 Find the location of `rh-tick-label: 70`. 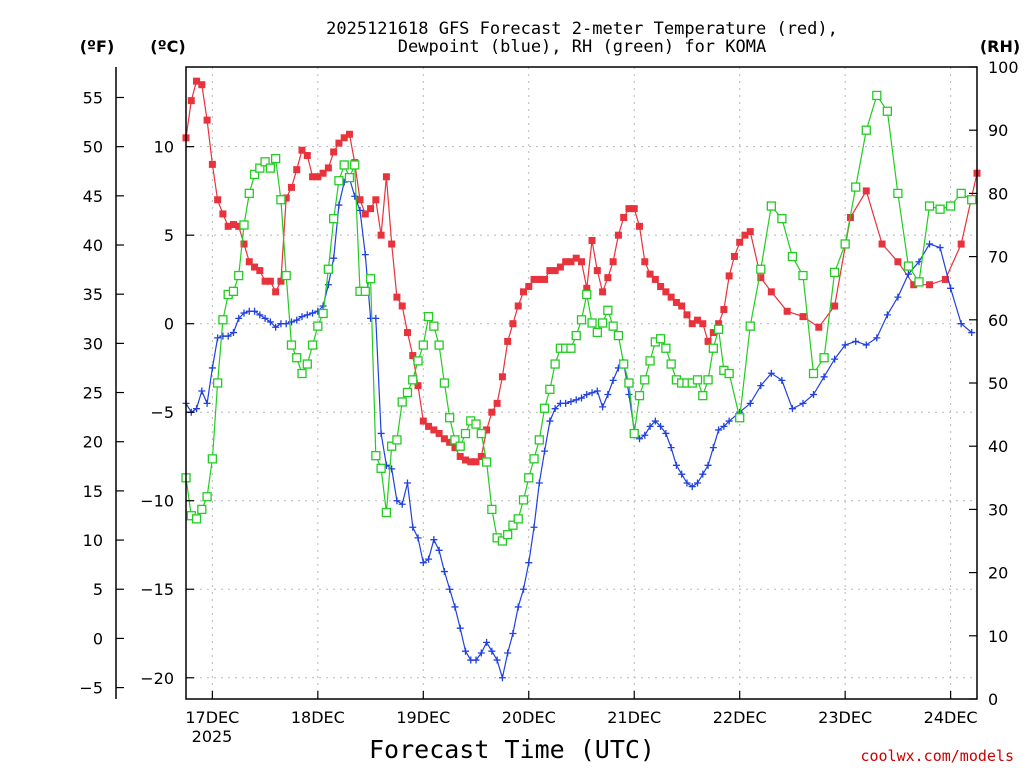

rh-tick-label: 70 is located at coordinates (998, 257).